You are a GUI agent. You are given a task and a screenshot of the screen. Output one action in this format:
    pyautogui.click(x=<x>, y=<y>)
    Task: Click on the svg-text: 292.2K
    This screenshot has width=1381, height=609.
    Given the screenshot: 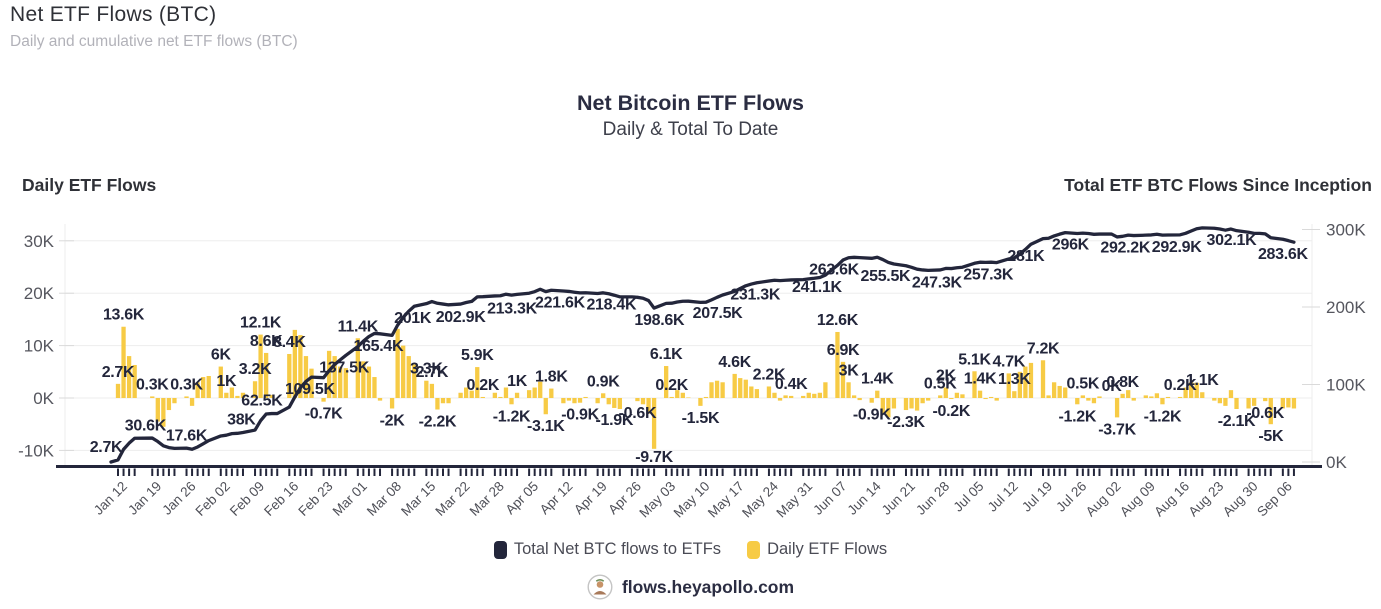 What is the action you would take?
    pyautogui.click(x=1125, y=248)
    